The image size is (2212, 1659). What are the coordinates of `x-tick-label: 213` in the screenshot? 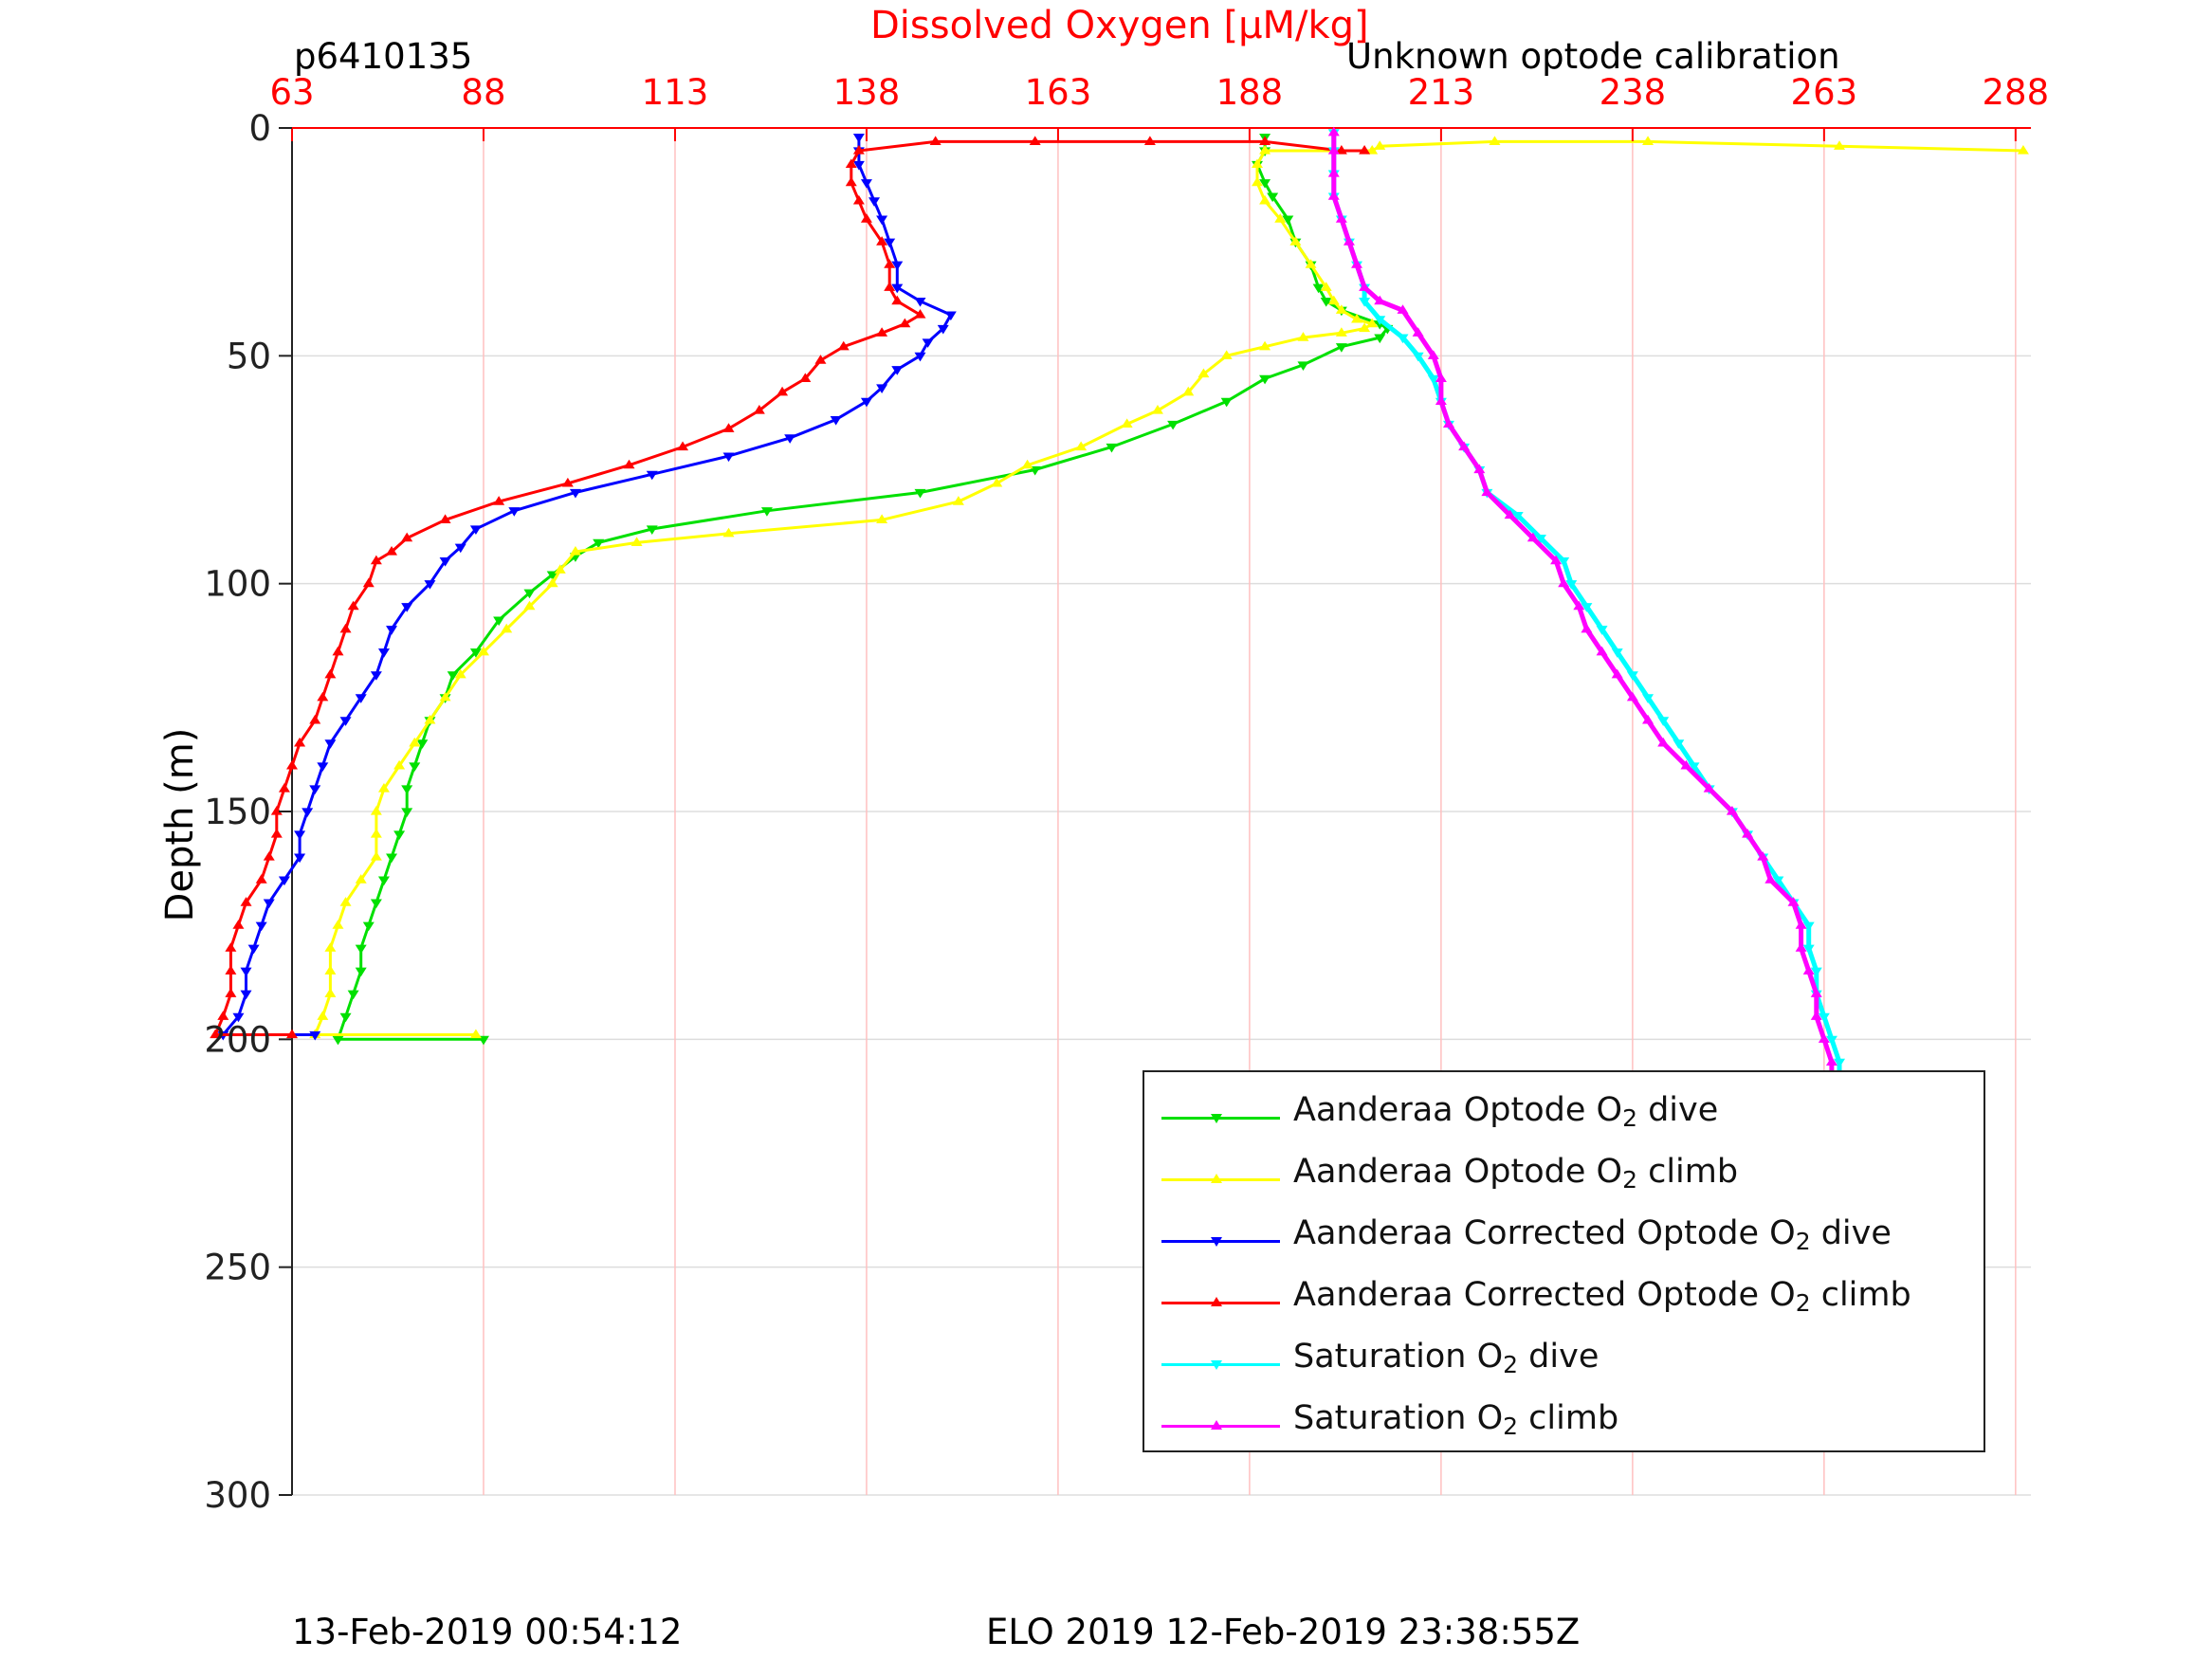 It's located at (1441, 92).